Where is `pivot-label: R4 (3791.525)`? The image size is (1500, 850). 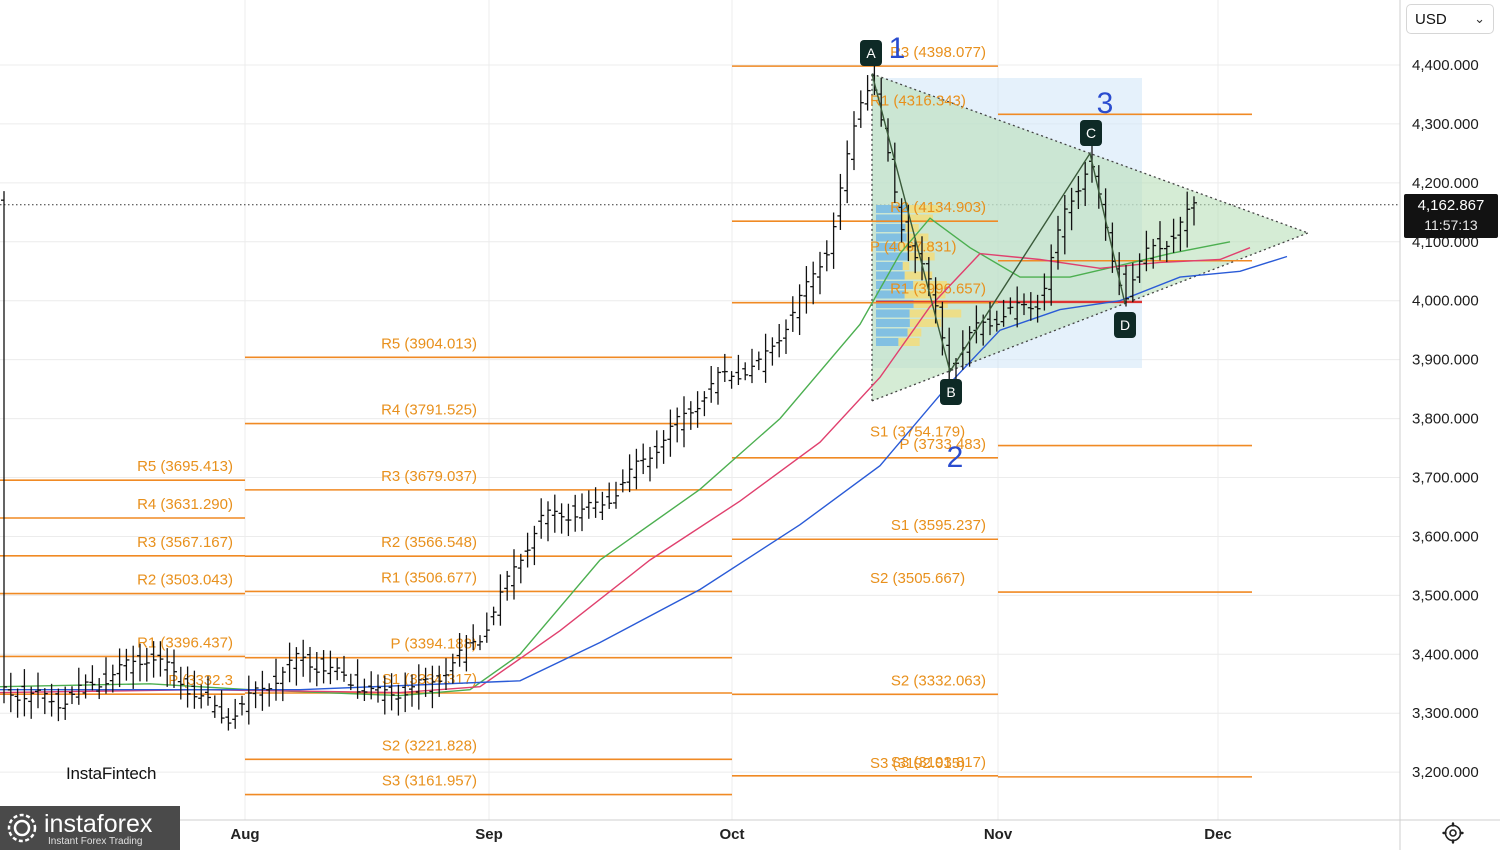
pivot-label: R4 (3791.525) is located at coordinates (429, 410).